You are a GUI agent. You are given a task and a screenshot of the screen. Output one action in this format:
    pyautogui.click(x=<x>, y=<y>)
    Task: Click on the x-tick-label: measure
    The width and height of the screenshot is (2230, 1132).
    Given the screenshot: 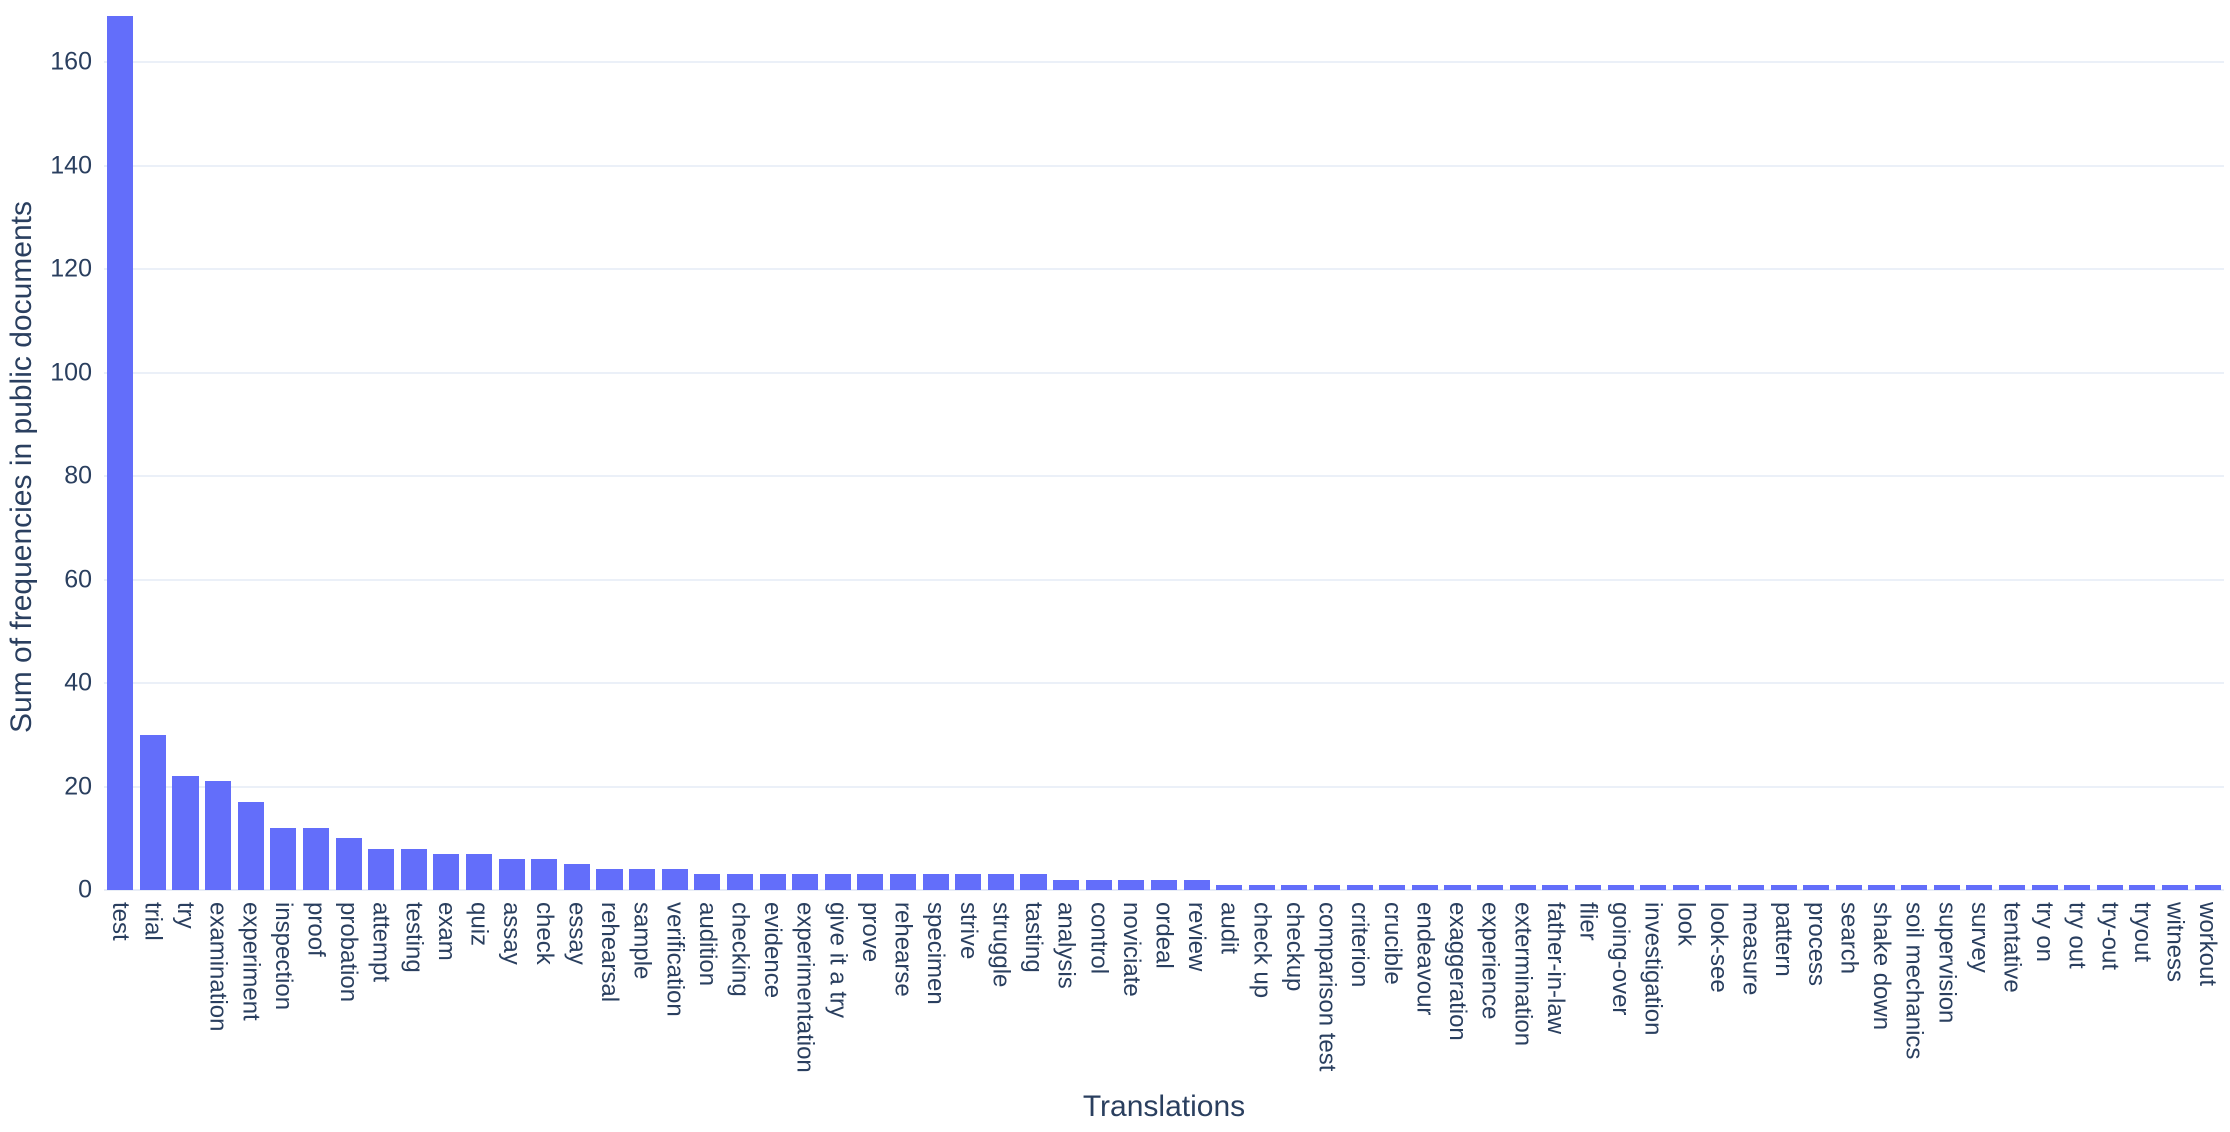 What is the action you would take?
    pyautogui.click(x=1751, y=949)
    